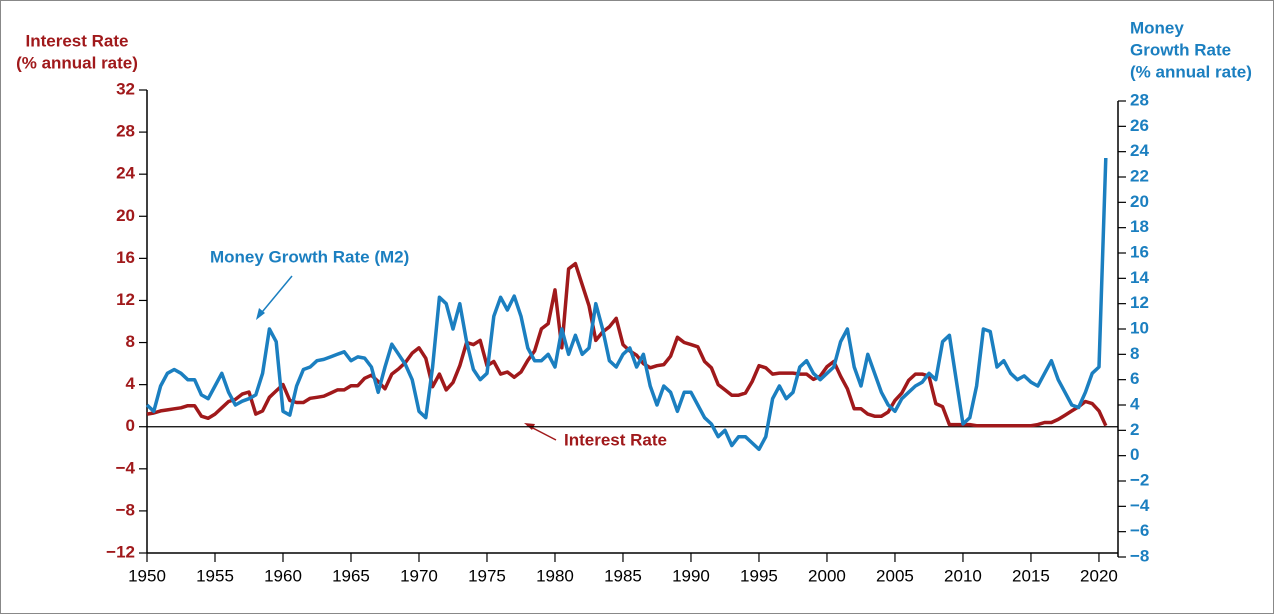 This screenshot has height=615, width=1275. I want to click on y2-tick-label: 22, so click(1139, 175).